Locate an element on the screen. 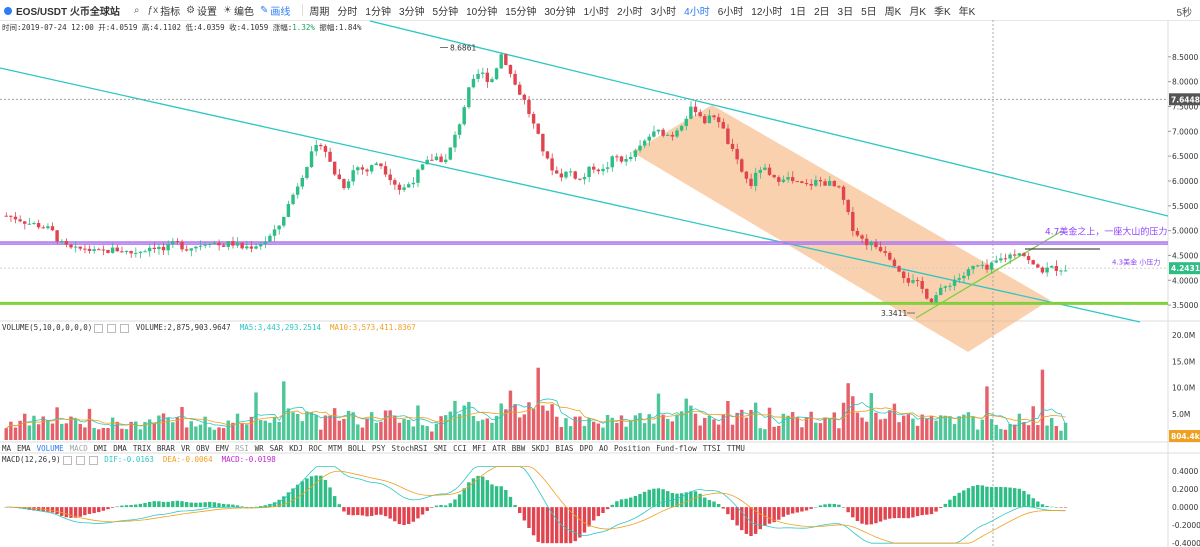  indicator-tab-ttmu: TTMU is located at coordinates (735, 448).